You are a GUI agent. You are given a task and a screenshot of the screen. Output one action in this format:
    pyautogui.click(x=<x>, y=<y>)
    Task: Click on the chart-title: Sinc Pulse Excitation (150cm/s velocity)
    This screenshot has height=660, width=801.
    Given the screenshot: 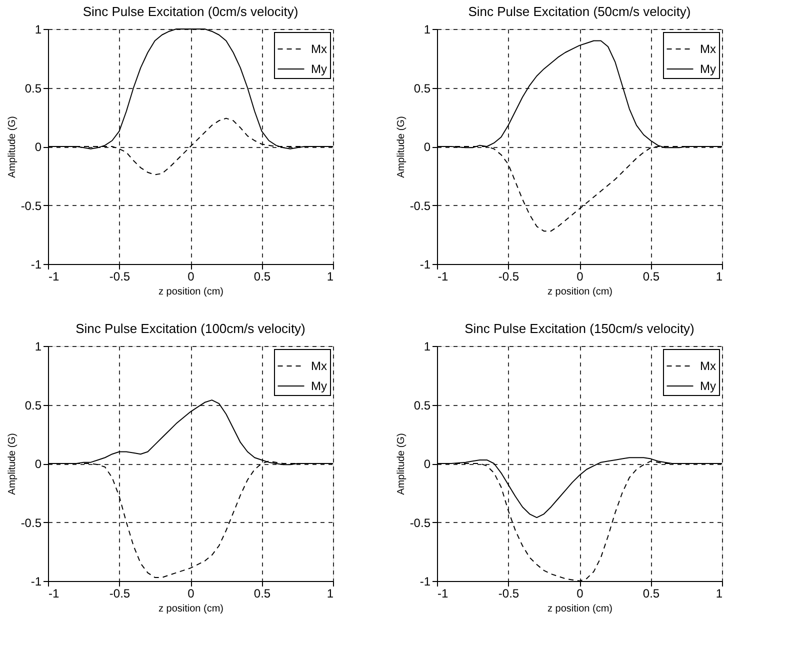 What is the action you would take?
    pyautogui.click(x=579, y=328)
    